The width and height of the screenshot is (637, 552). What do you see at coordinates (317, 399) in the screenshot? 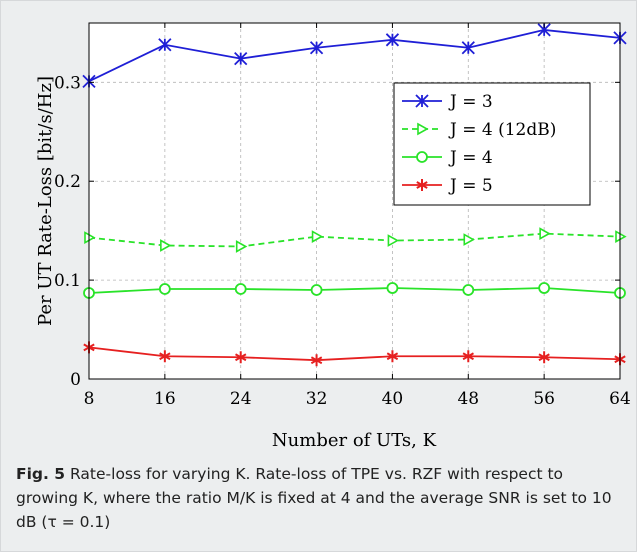
I see `x-tick-label: 32` at bounding box center [317, 399].